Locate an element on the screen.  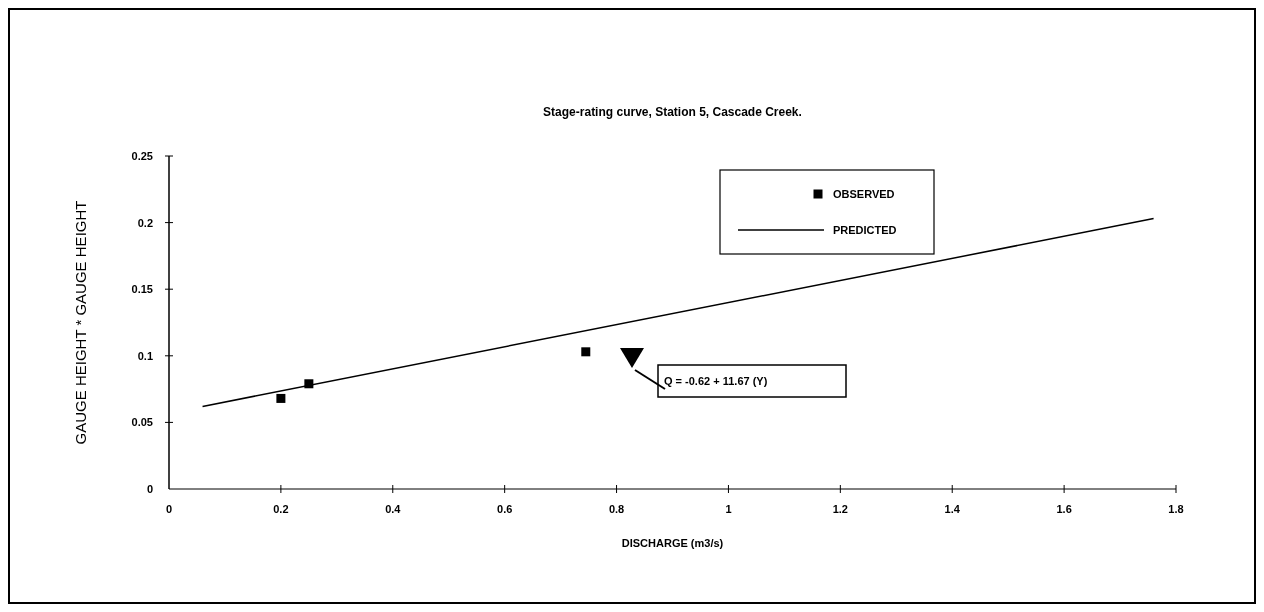
chart-title: Stage-rating curve, Station 5, Cascade Creek. is located at coordinates (672, 112).